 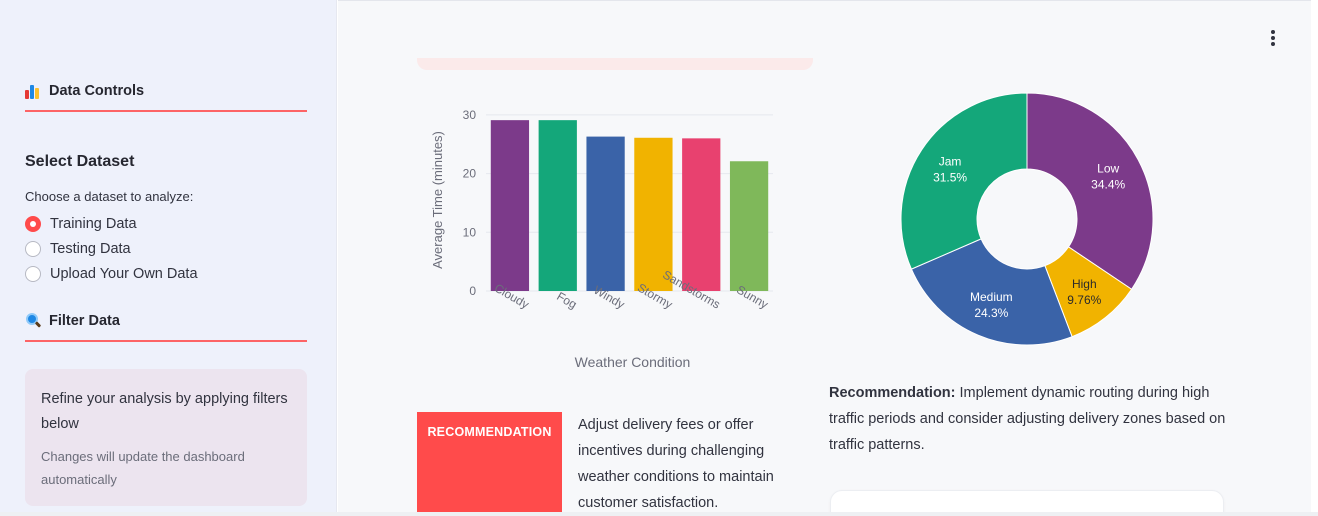 I want to click on slice-percent: 34.4%, so click(x=1108, y=185).